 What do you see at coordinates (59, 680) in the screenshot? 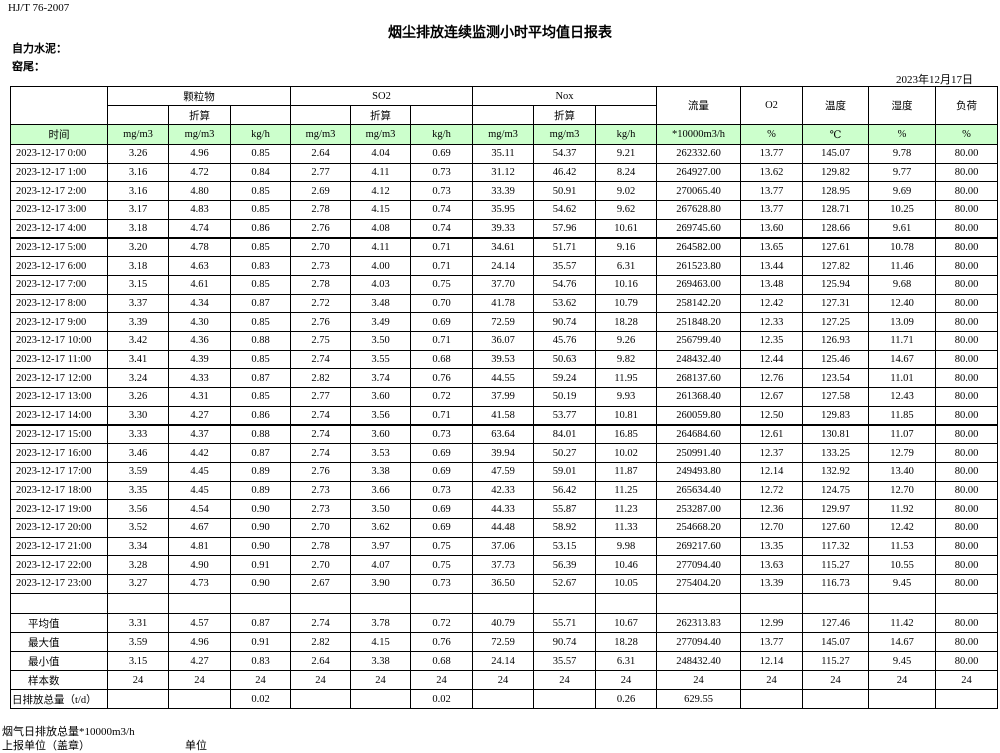
I see `cell-text: 样本数` at bounding box center [59, 680].